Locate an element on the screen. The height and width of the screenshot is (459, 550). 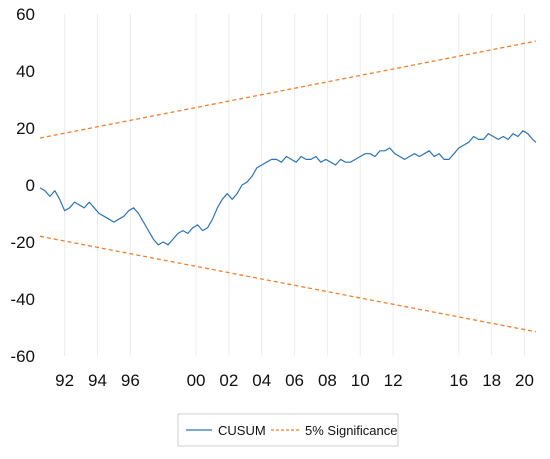
x-tick-label: 94 is located at coordinates (97, 380).